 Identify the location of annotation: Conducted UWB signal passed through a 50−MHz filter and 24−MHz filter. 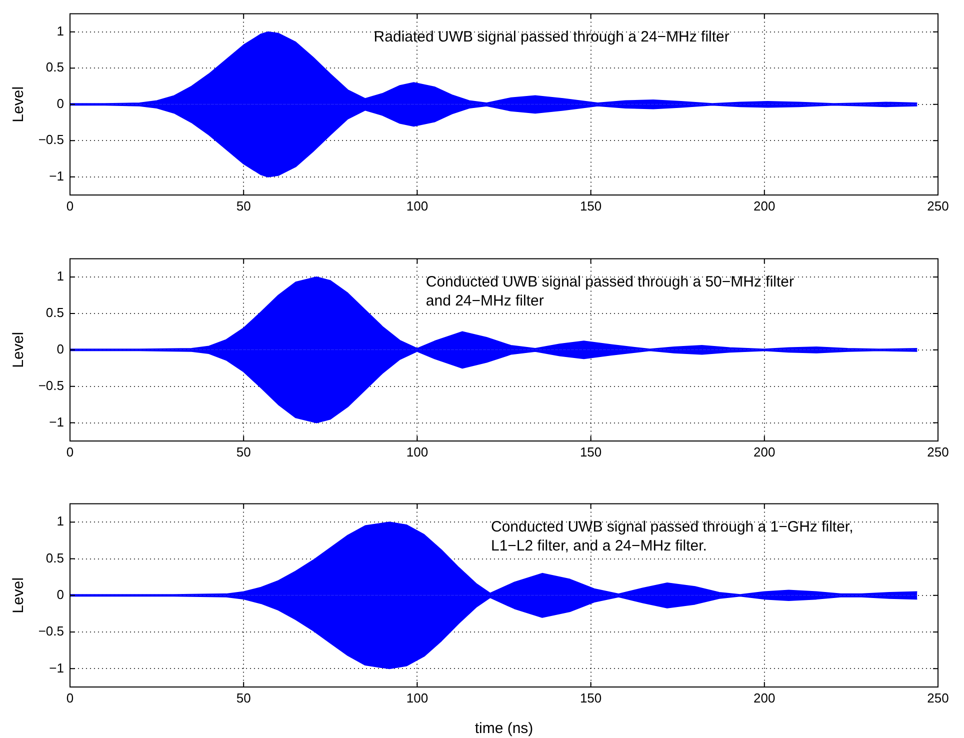
(610, 291).